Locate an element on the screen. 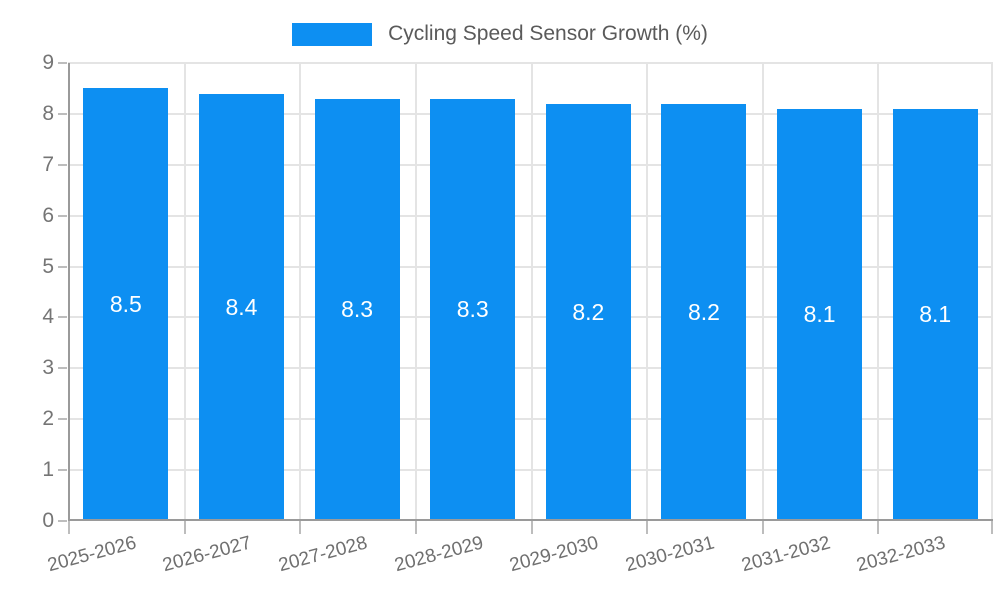  y-axis-label: 6 is located at coordinates (48, 215).